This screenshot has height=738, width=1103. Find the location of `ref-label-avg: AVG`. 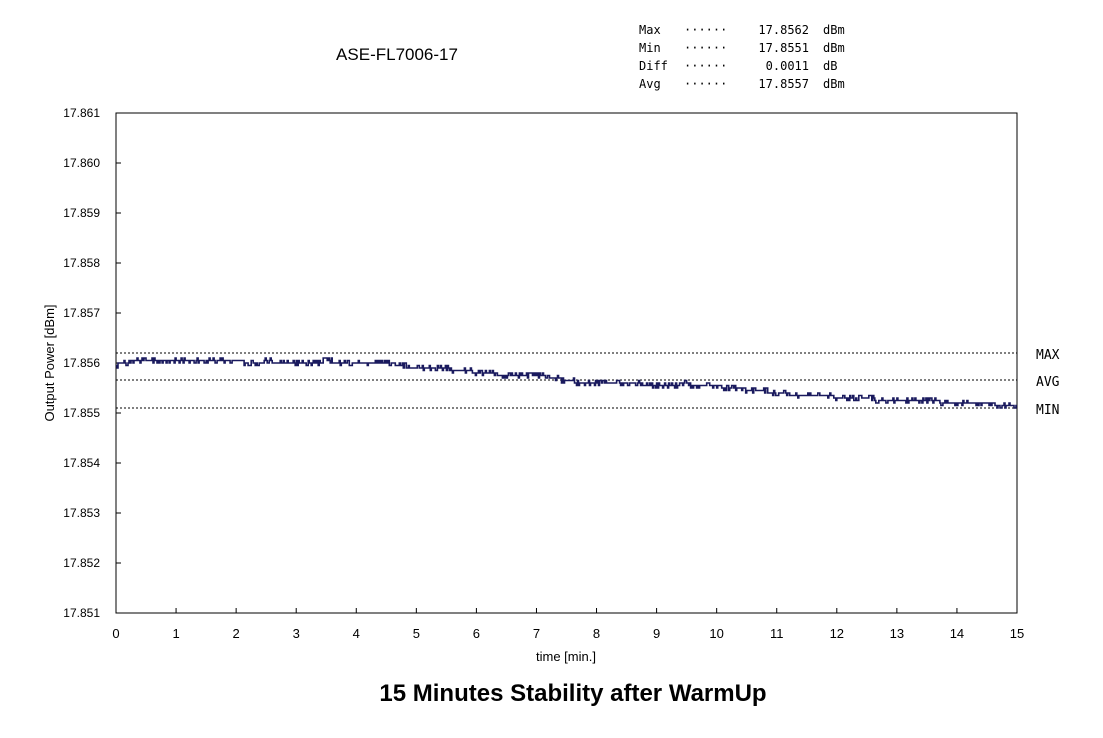

ref-label-avg: AVG is located at coordinates (1048, 382).